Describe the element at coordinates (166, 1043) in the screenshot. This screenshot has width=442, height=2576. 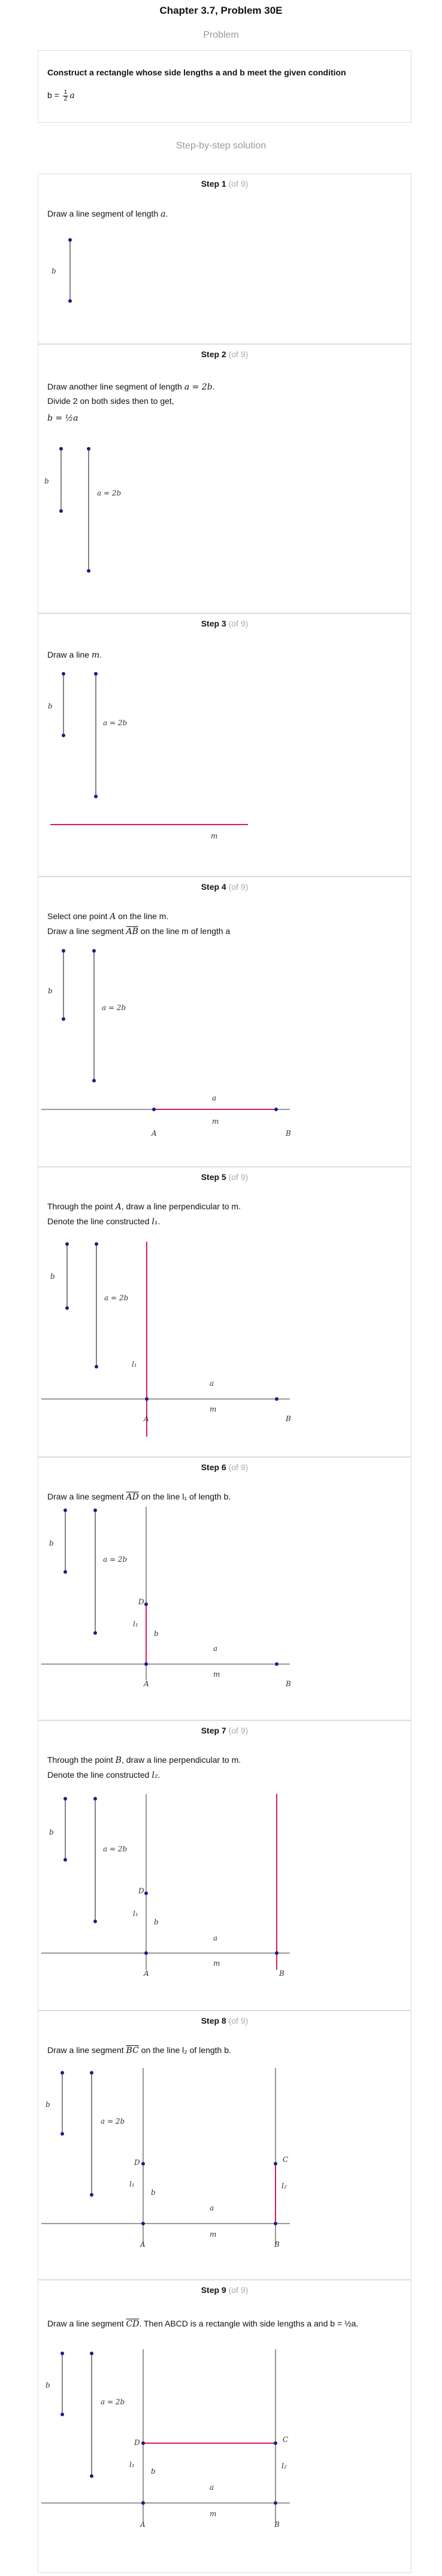
I see `step-4-diagram: b a = 2b a m A B` at that location.